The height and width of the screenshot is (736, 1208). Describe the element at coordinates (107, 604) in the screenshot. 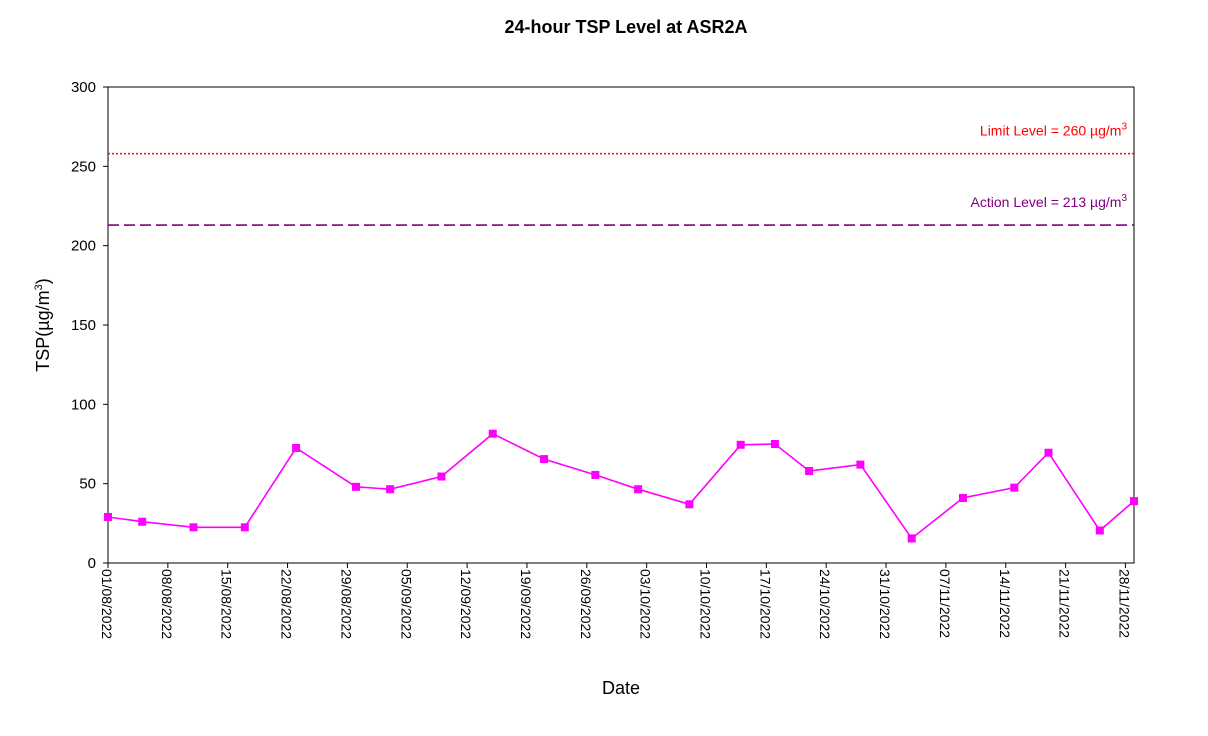

I see `x-tick-label: 01/08/2022` at that location.